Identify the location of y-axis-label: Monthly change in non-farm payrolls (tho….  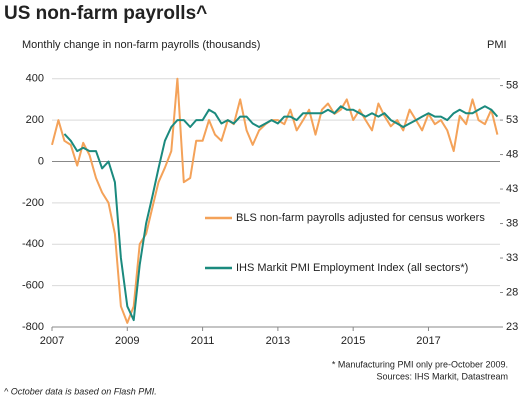
(141, 45).